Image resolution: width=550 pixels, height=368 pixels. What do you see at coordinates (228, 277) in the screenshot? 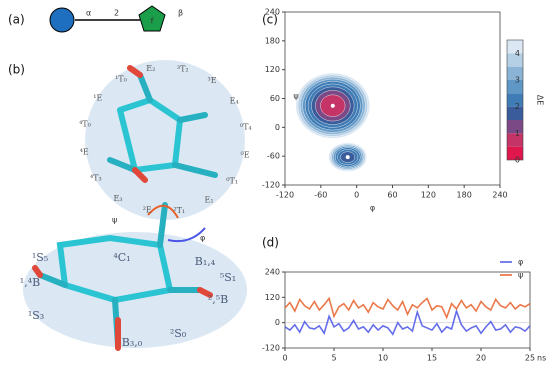
I see `ring-conformer-label: ⁵S₁` at bounding box center [228, 277].